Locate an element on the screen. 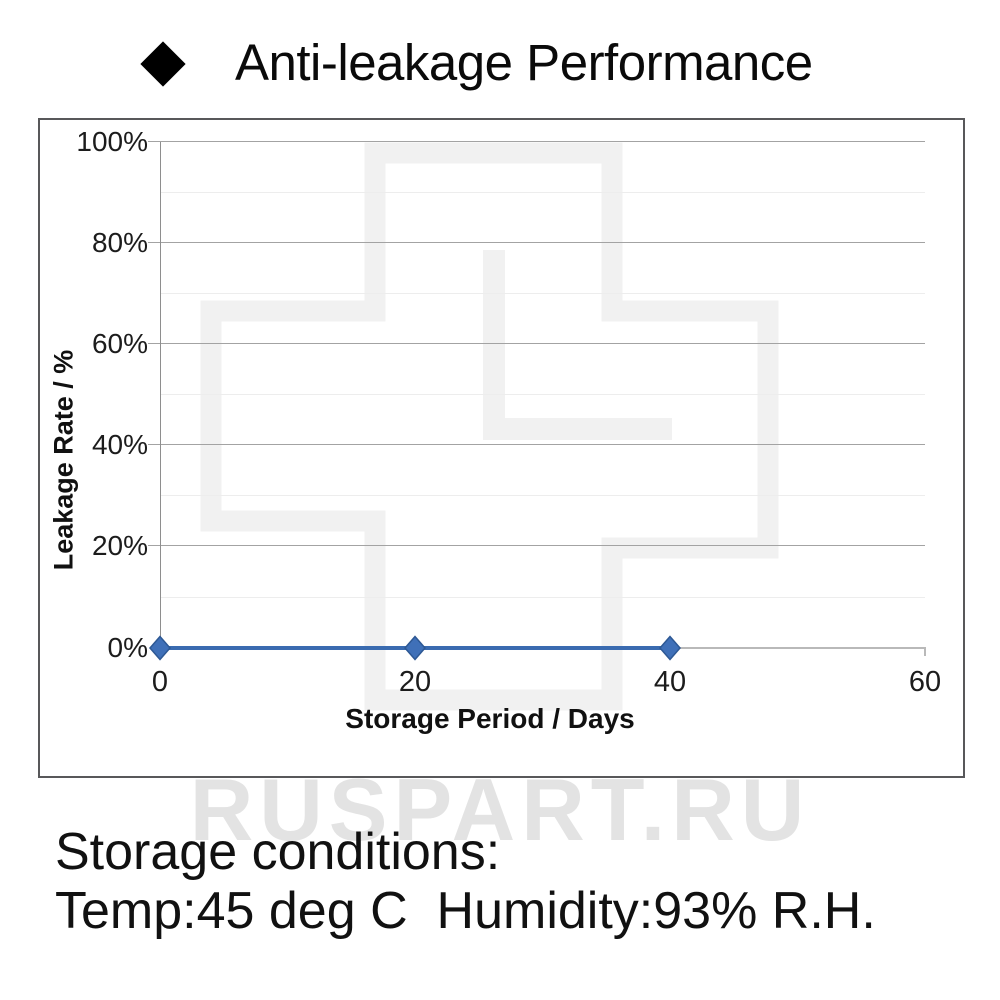 This screenshot has width=1000, height=1000. x-tick-label: 60 is located at coordinates (925, 682).